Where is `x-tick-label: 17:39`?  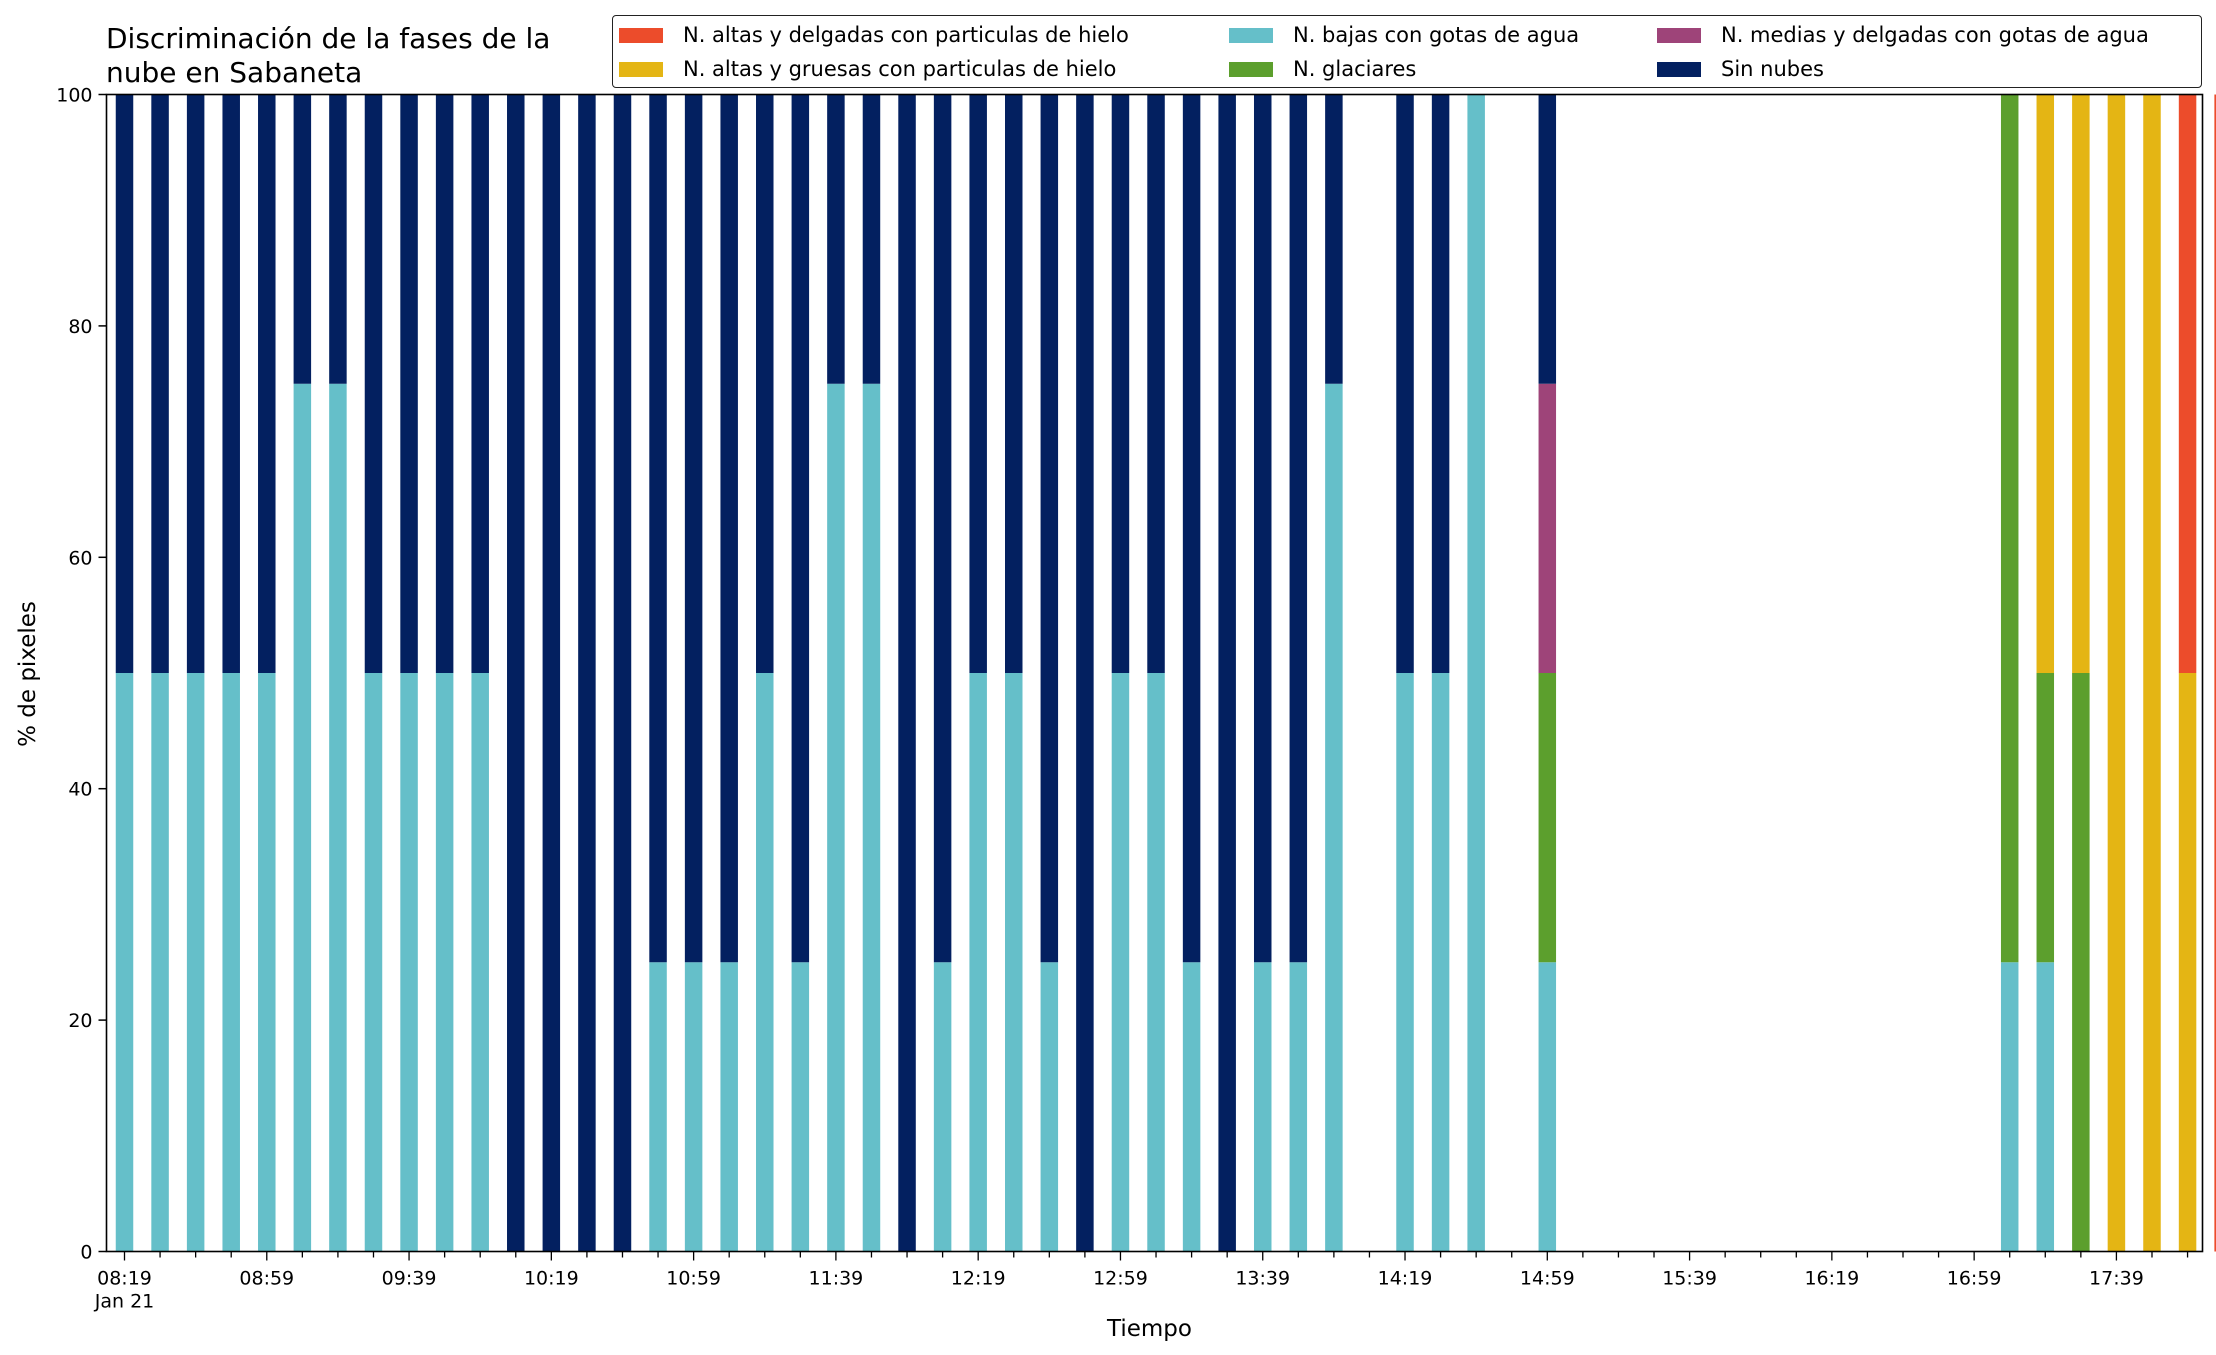 x-tick-label: 17:39 is located at coordinates (2116, 1279).